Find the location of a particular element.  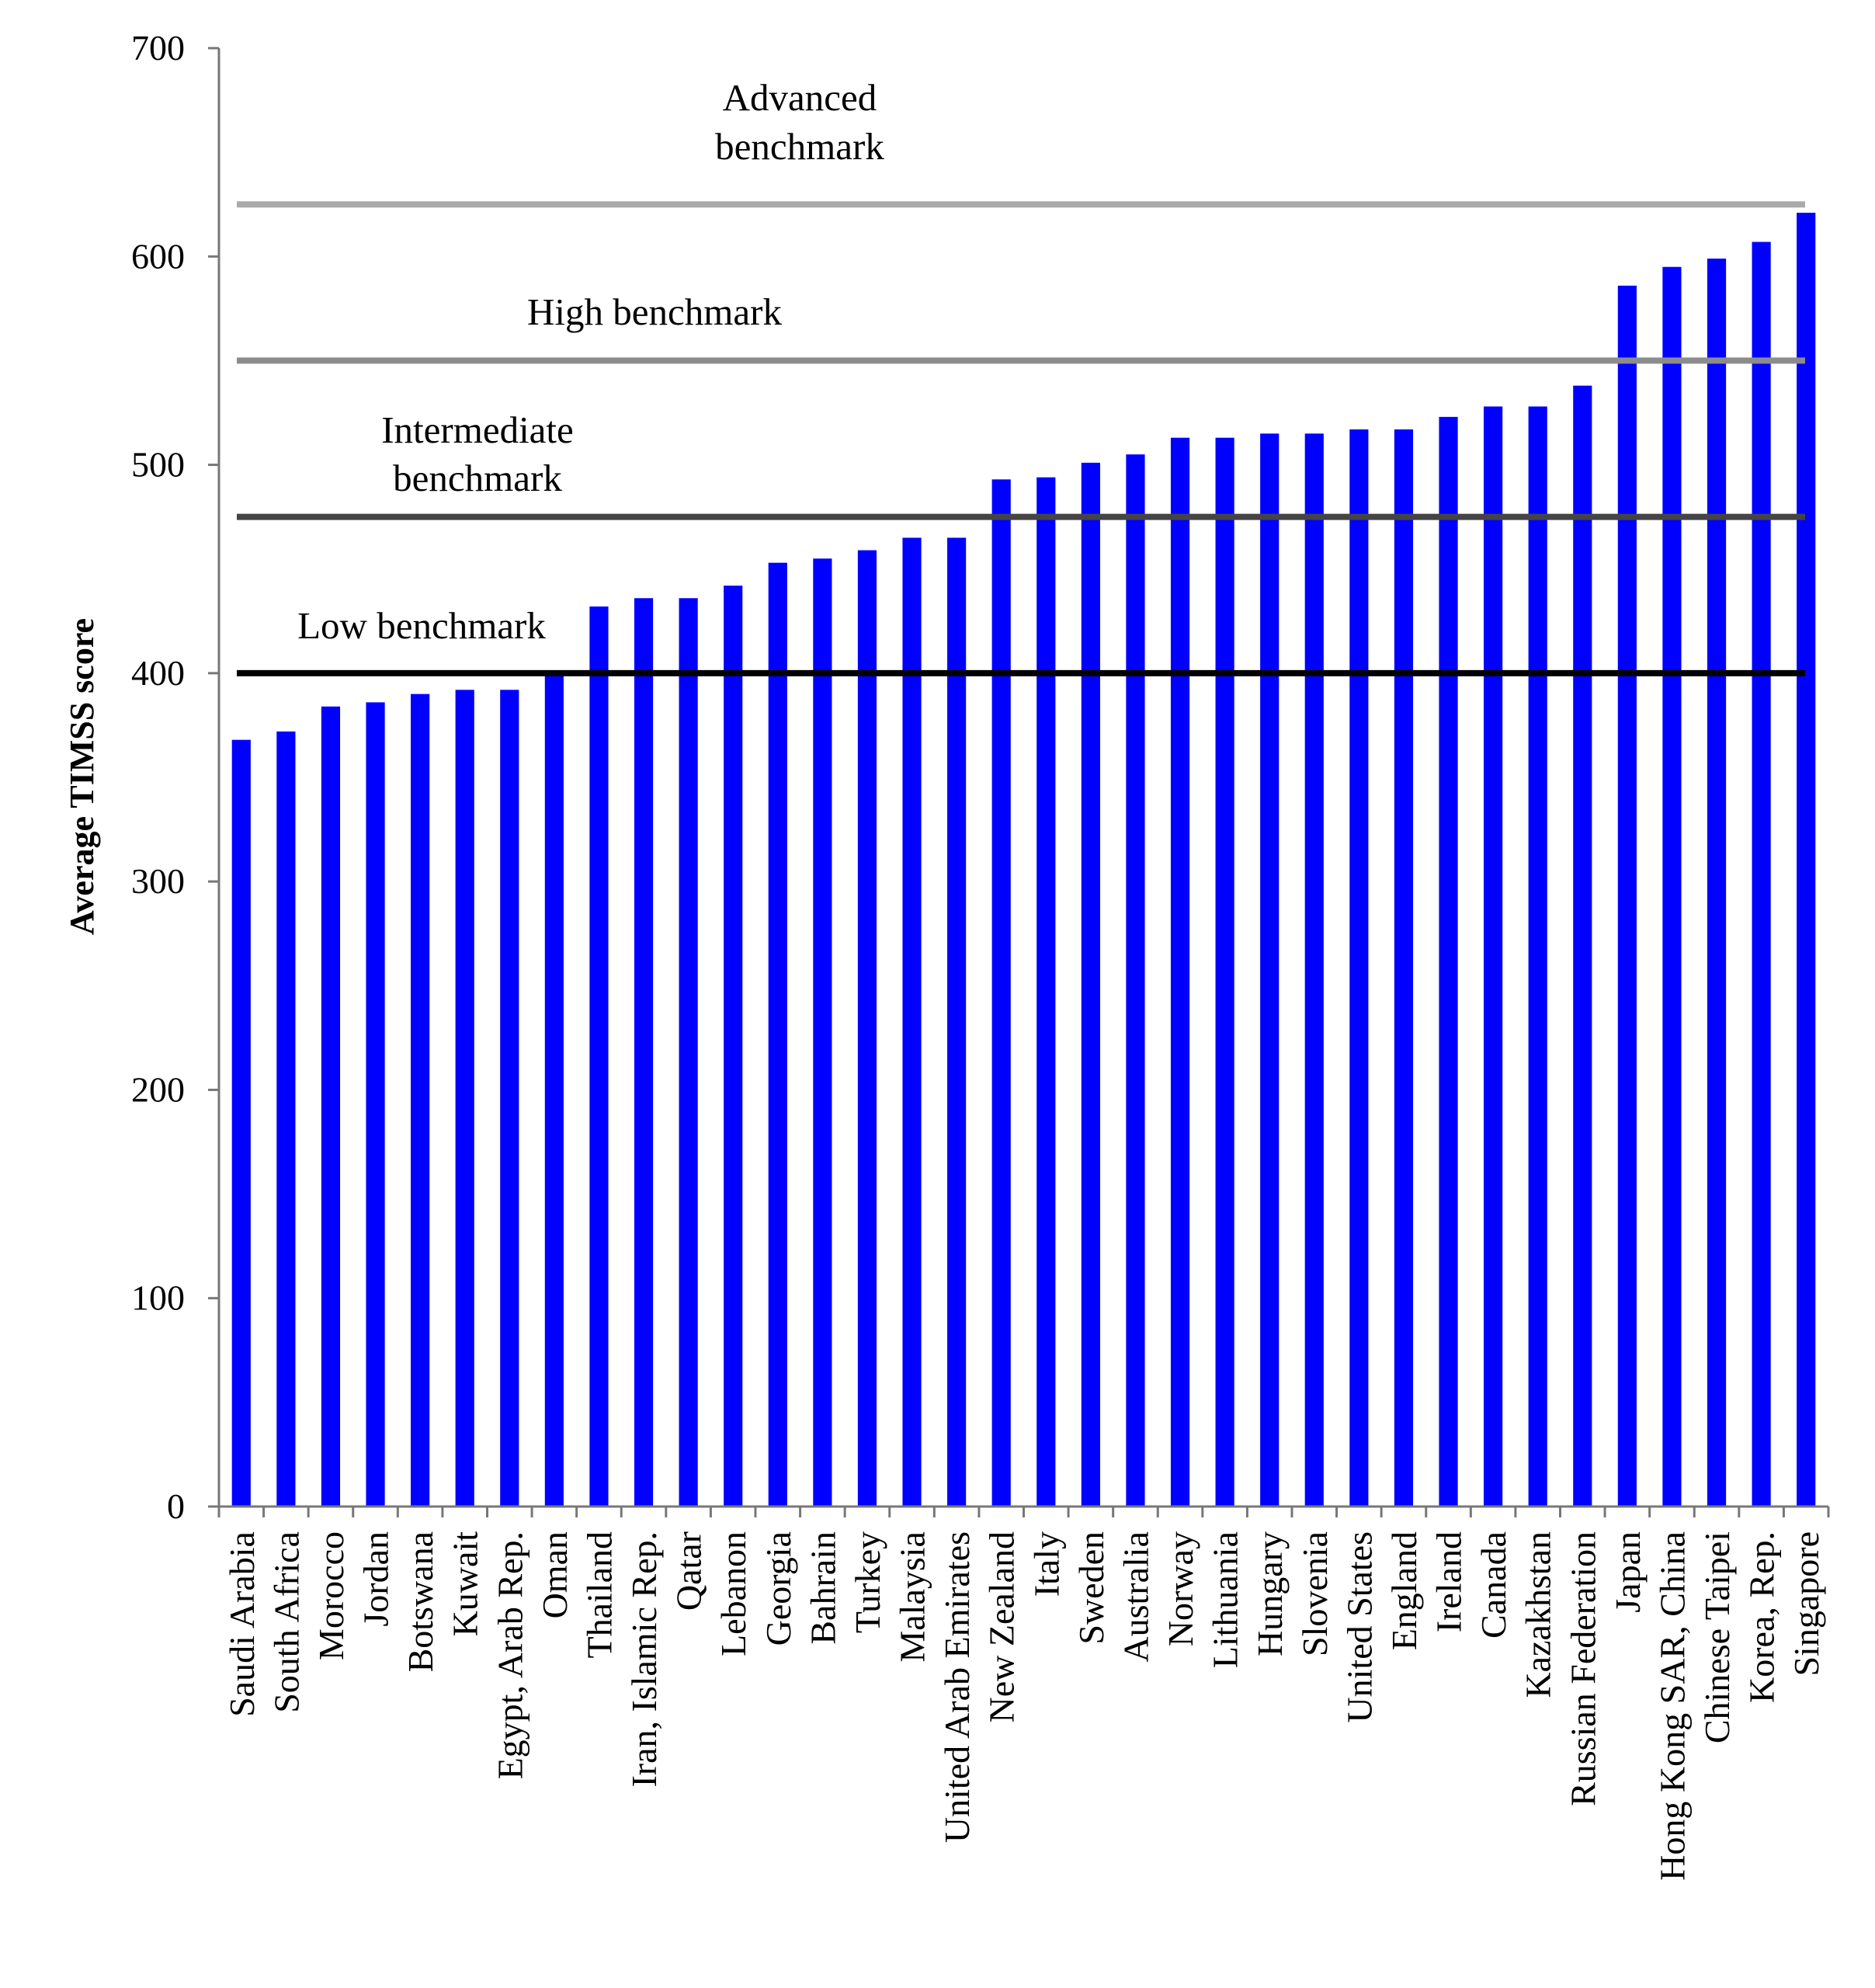

x-category-label: Iran, Islamic Rep. is located at coordinates (644, 1659).